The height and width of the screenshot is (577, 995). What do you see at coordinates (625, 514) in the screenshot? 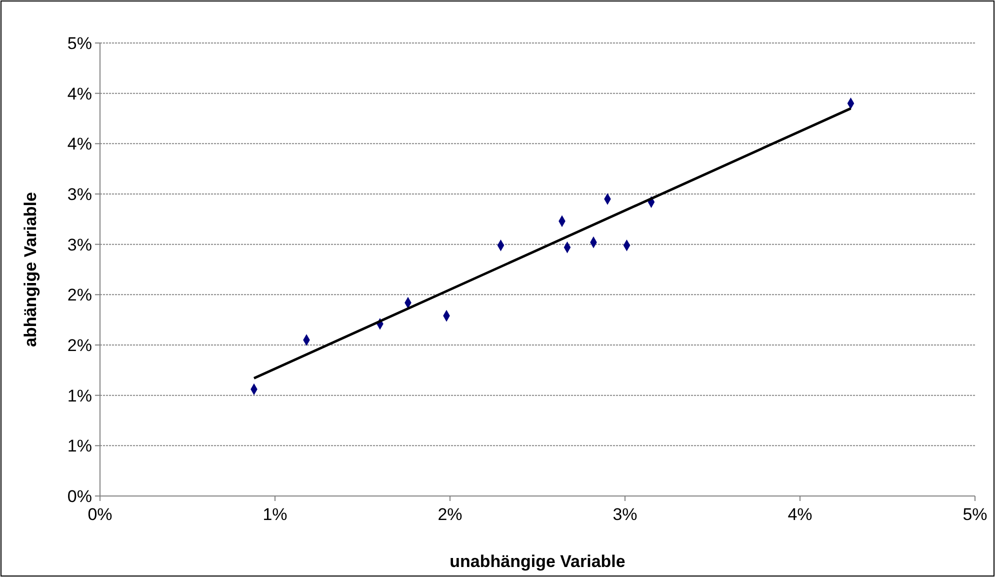
I see `x-tick-label: 3%` at bounding box center [625, 514].